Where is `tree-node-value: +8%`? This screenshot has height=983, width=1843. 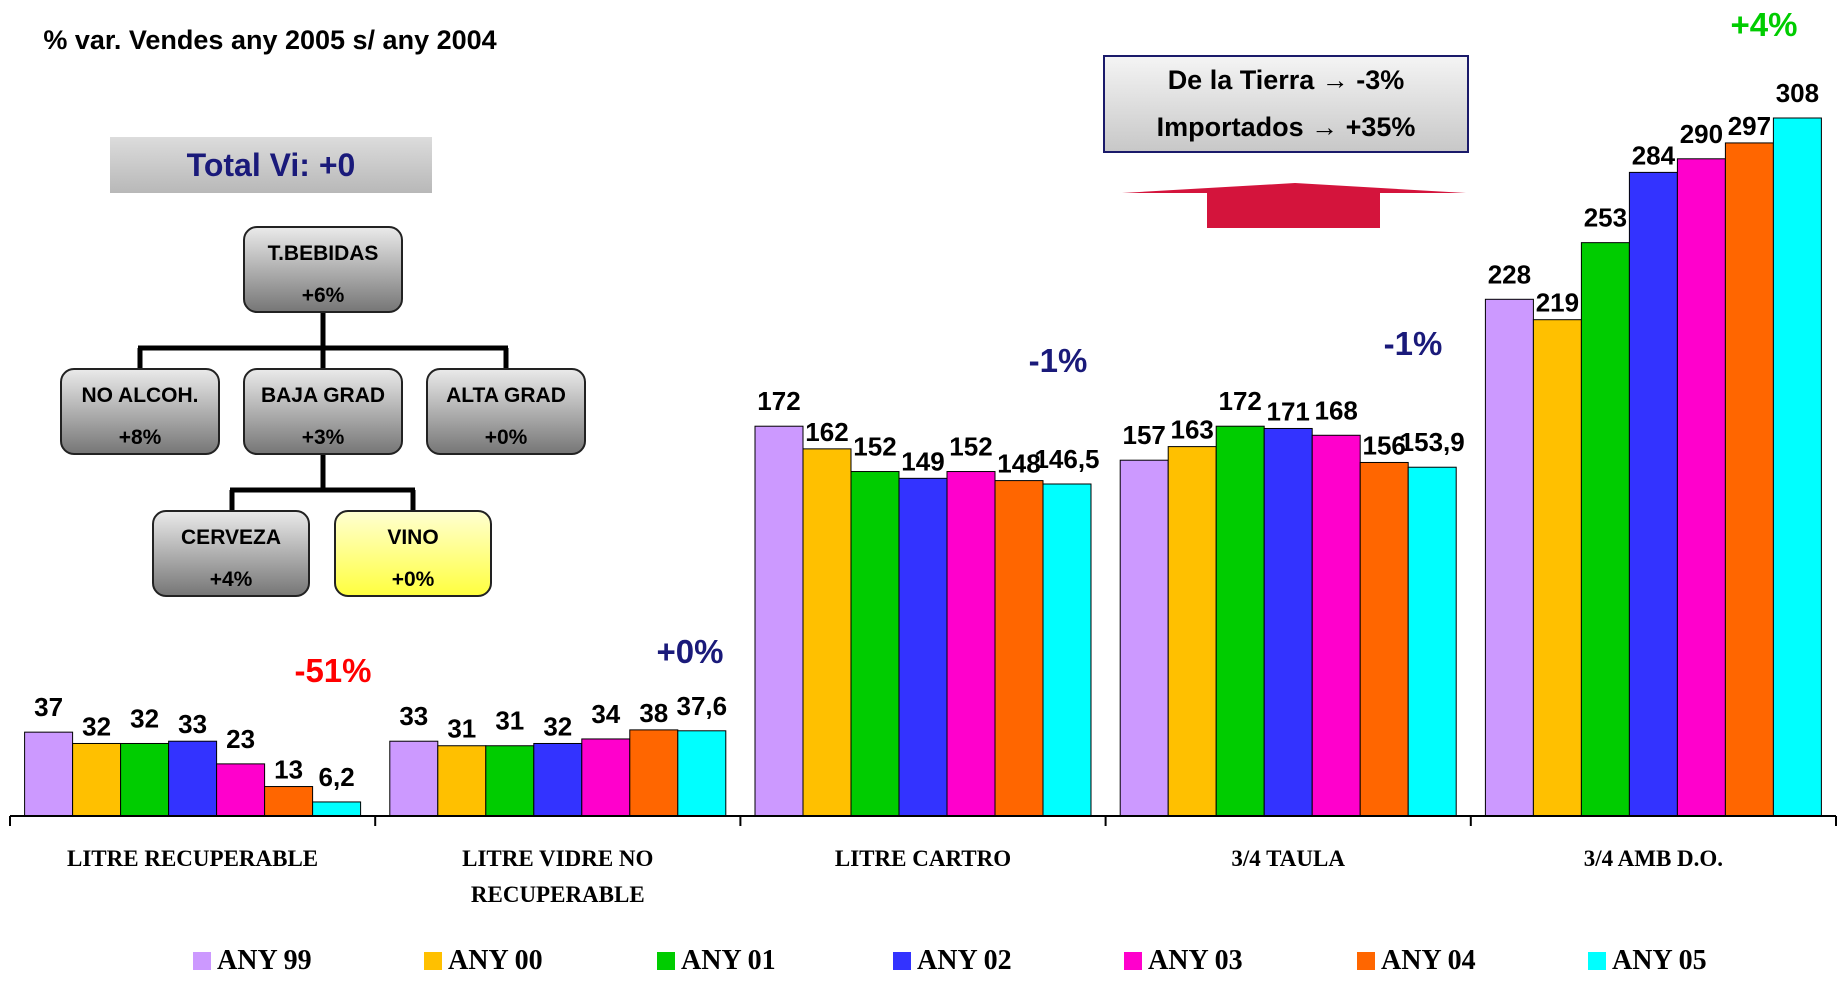 tree-node-value: +8% is located at coordinates (140, 437).